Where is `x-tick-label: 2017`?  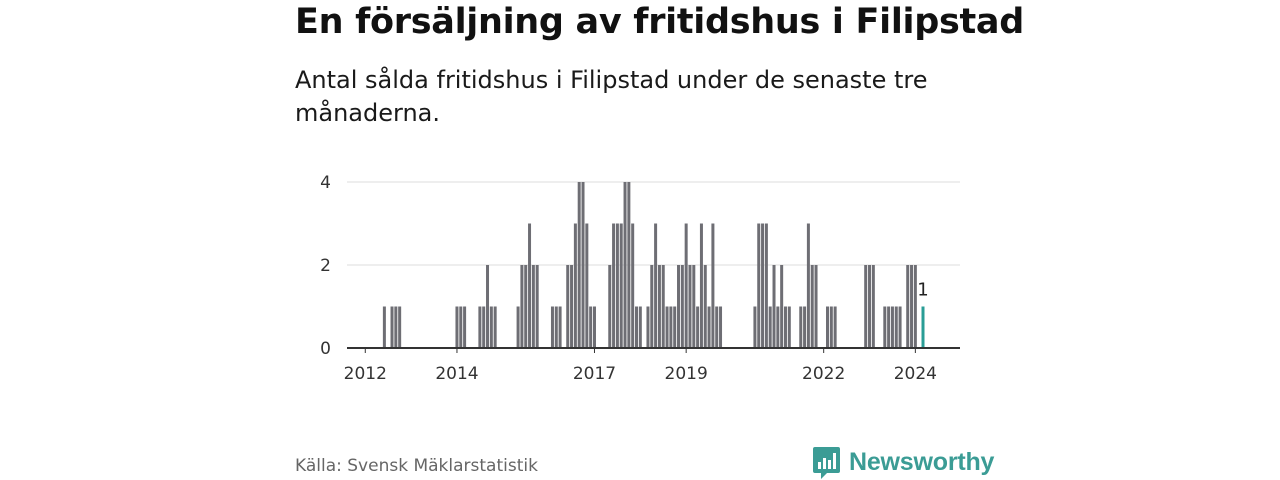
x-tick-label: 2017 is located at coordinates (594, 374).